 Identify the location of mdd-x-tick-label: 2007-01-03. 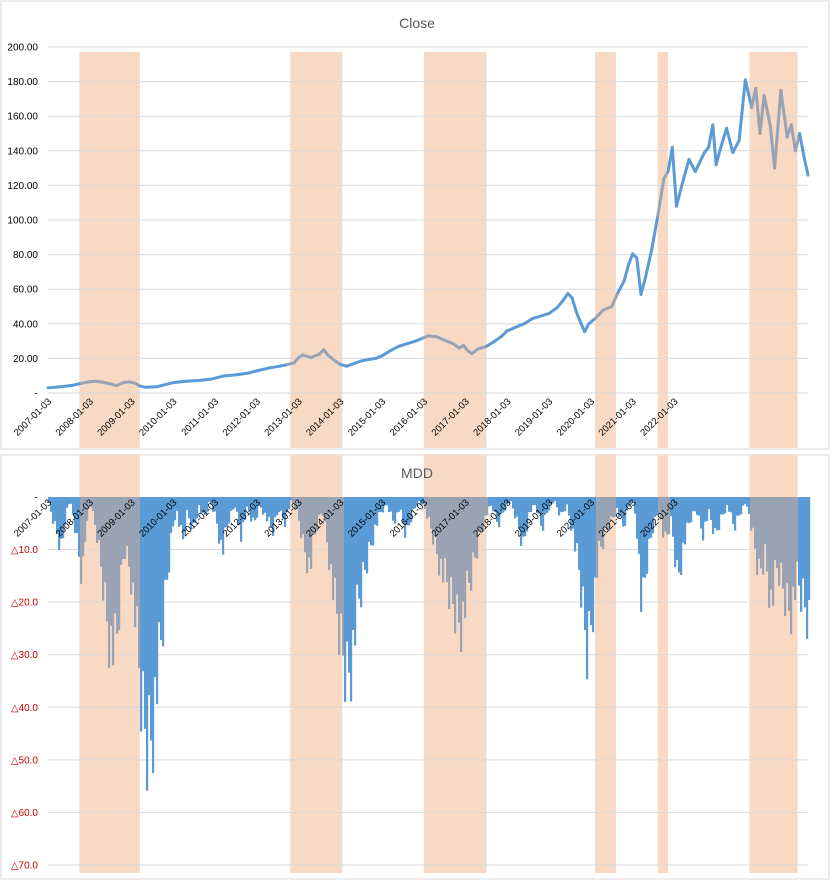
(33, 518).